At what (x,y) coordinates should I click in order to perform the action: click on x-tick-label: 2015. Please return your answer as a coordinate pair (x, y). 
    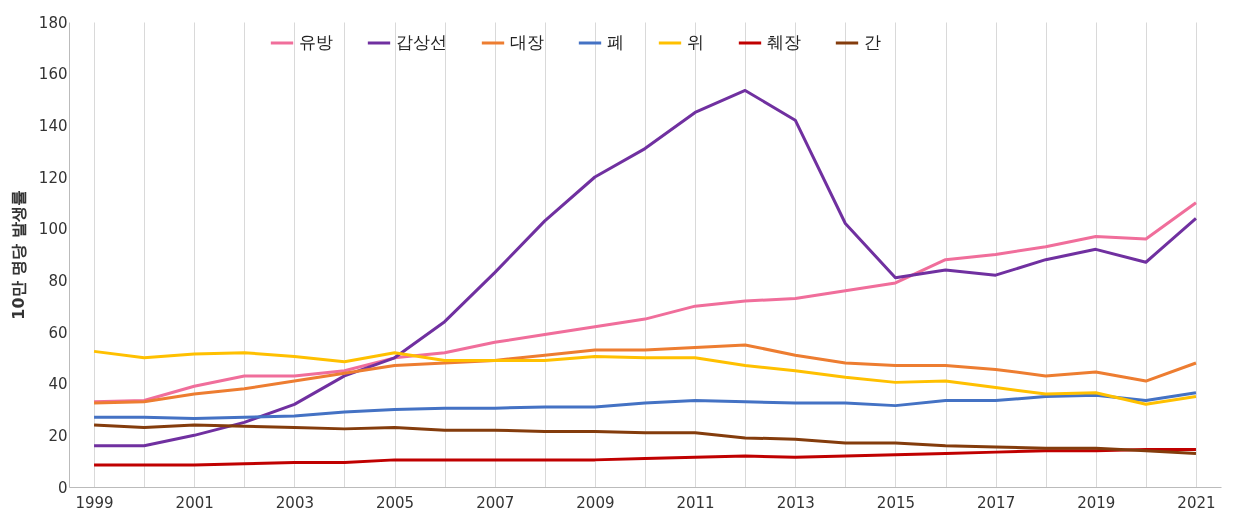
    Looking at the image, I should click on (896, 502).